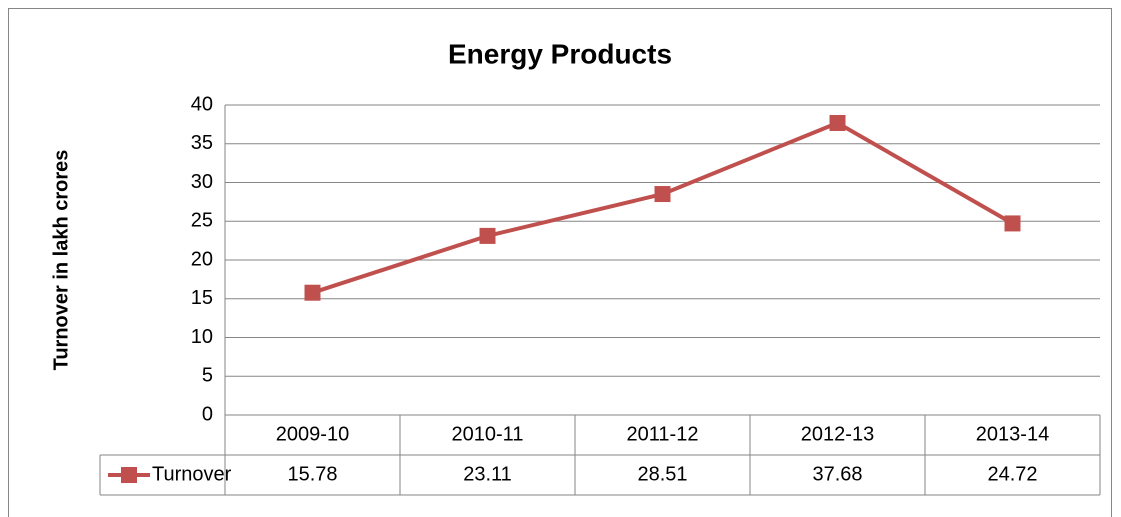 This screenshot has height=517, width=1121. I want to click on y-tick-label: 30, so click(202, 182).